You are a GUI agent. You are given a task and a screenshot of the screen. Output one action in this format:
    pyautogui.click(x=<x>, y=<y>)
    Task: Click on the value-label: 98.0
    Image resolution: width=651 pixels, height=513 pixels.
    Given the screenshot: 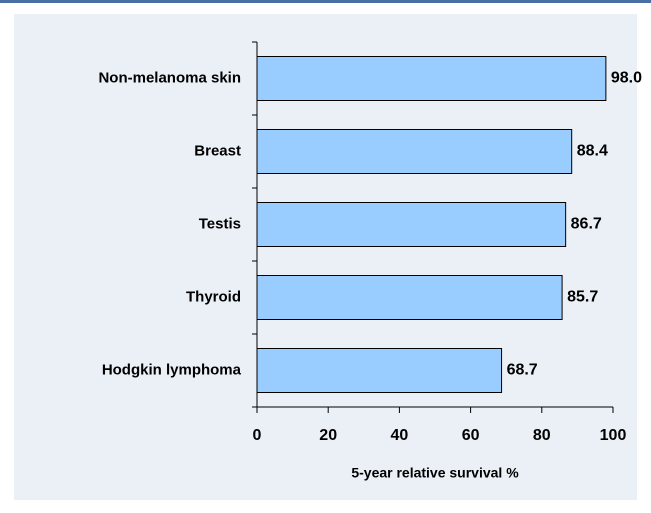 What is the action you would take?
    pyautogui.click(x=626, y=78)
    